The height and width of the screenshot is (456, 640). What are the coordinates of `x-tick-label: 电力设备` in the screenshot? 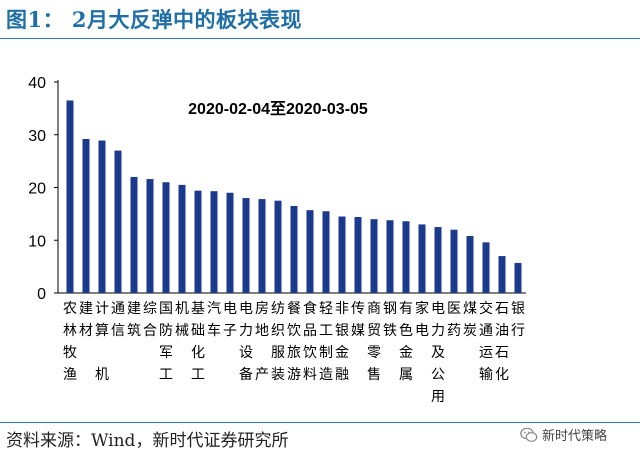 It's located at (246, 342).